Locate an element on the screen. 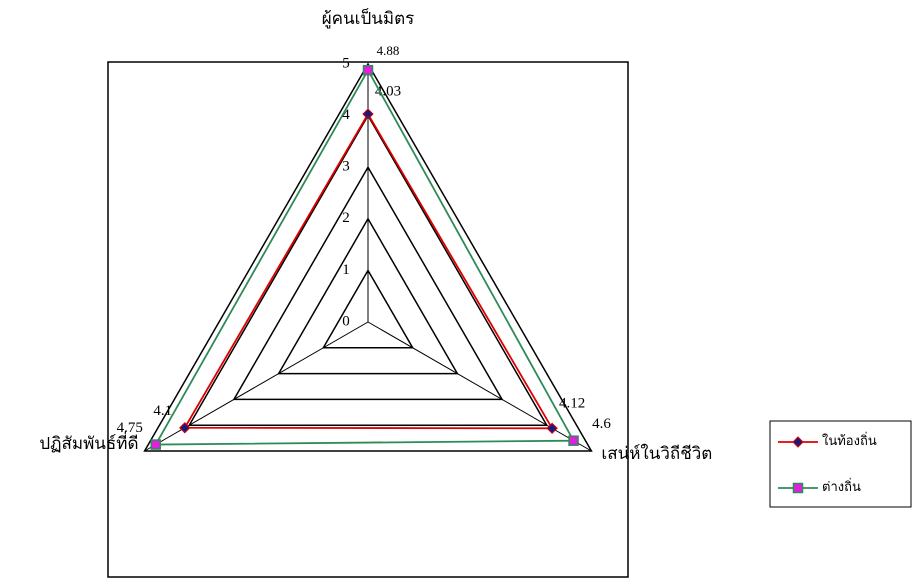 This screenshot has height=583, width=913. value-label: 4.12 is located at coordinates (572, 404).